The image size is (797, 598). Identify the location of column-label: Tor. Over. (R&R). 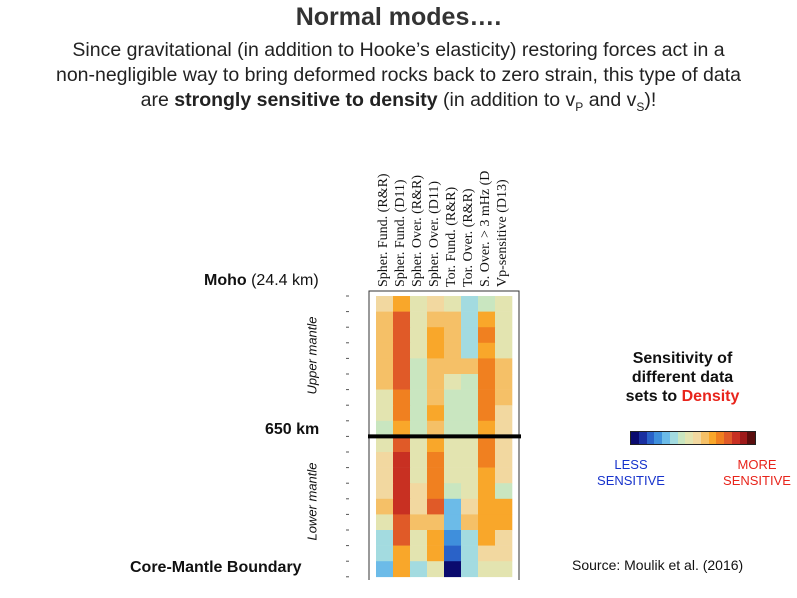
(468, 237).